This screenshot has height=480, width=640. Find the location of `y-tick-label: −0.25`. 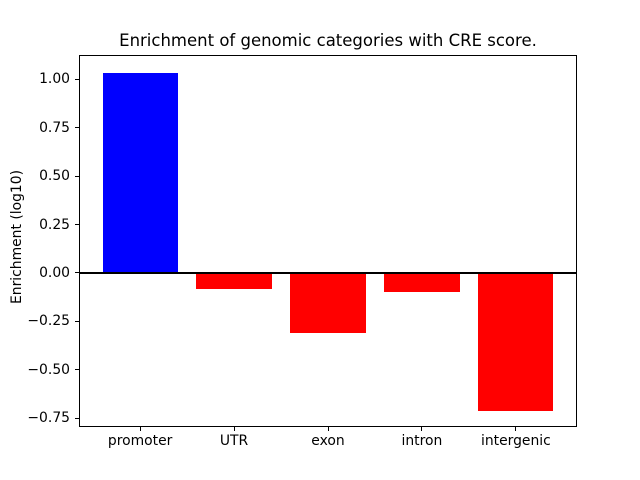

y-tick-label: −0.25 is located at coordinates (48, 321).